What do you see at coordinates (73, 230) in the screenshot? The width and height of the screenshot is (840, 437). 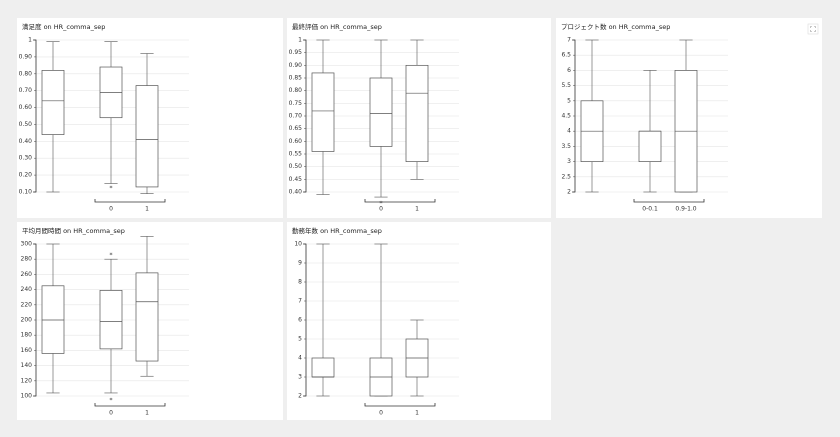 I see `chart-title: 平均月間時間 on HR_comma_sep` at bounding box center [73, 230].